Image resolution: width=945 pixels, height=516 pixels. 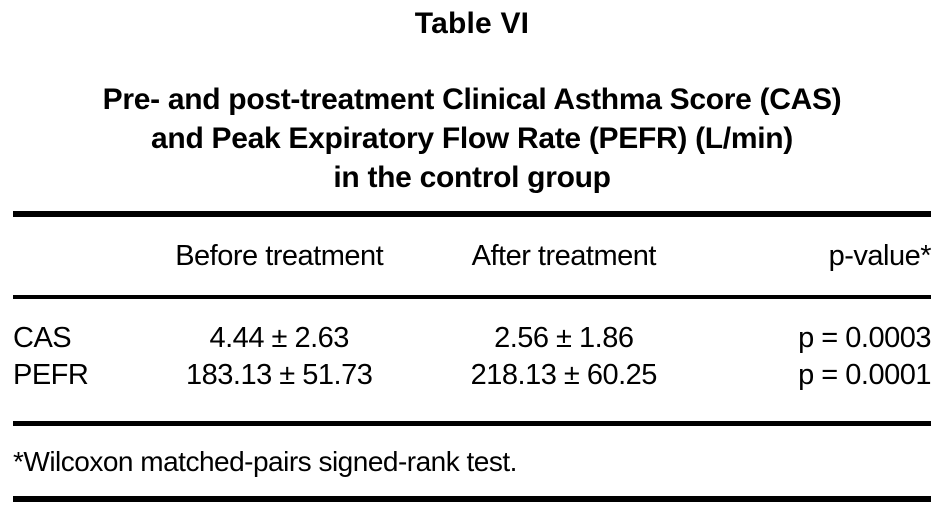 What do you see at coordinates (51, 375) in the screenshot?
I see `row-label-pefr: PEFR` at bounding box center [51, 375].